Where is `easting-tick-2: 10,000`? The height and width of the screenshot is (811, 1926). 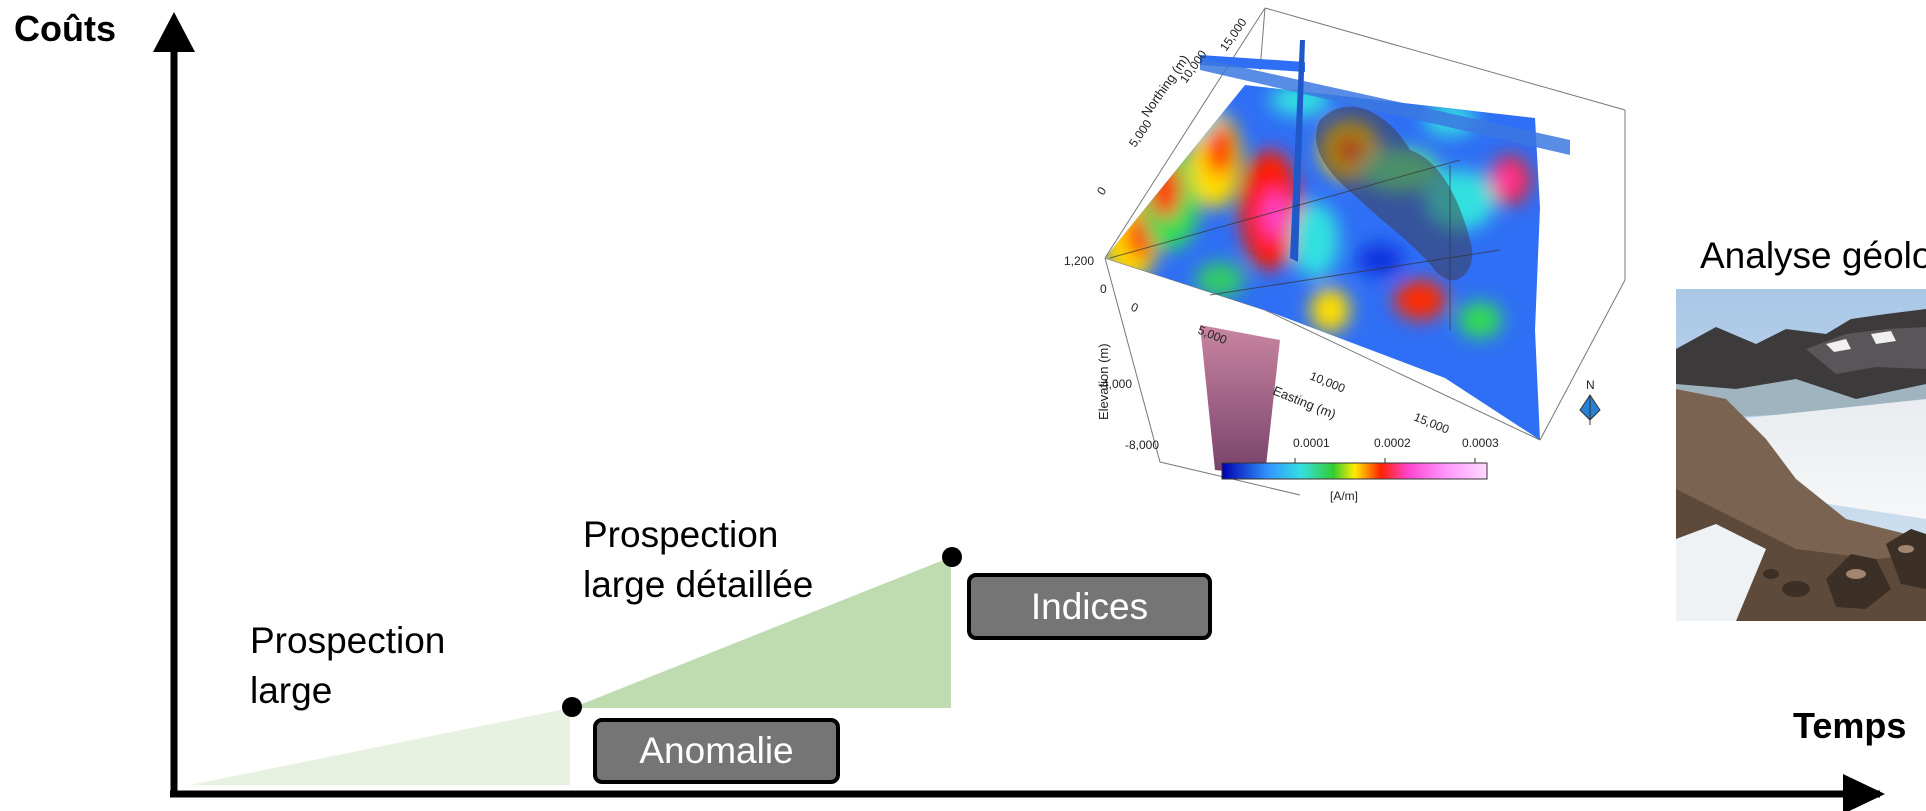
easting-tick-2: 10,000 is located at coordinates (1328, 382).